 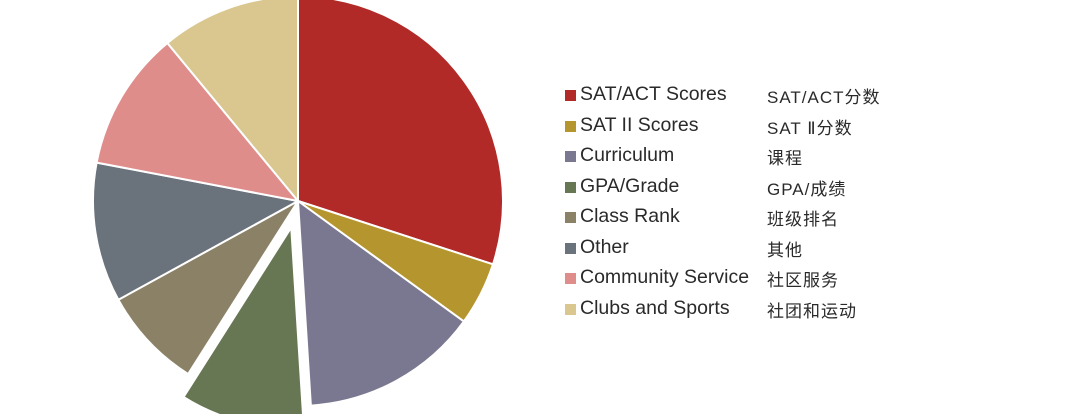 What do you see at coordinates (653, 94) in the screenshot?
I see `legend-label-sat-act: SAT/ACT Scores` at bounding box center [653, 94].